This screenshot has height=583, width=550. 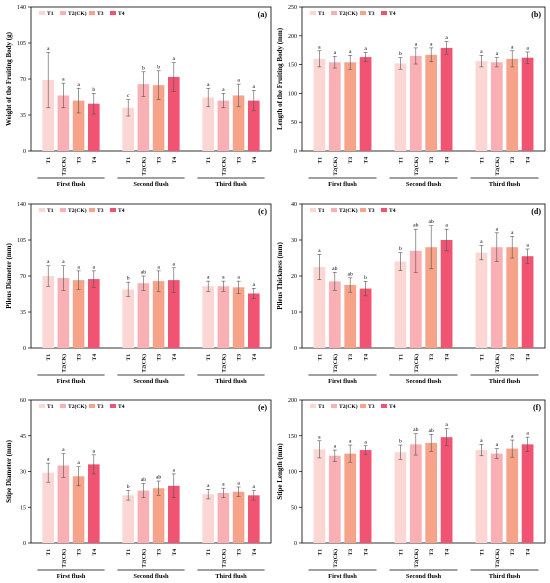 What do you see at coordinates (415, 226) in the screenshot?
I see `significance-letter: ab` at bounding box center [415, 226].